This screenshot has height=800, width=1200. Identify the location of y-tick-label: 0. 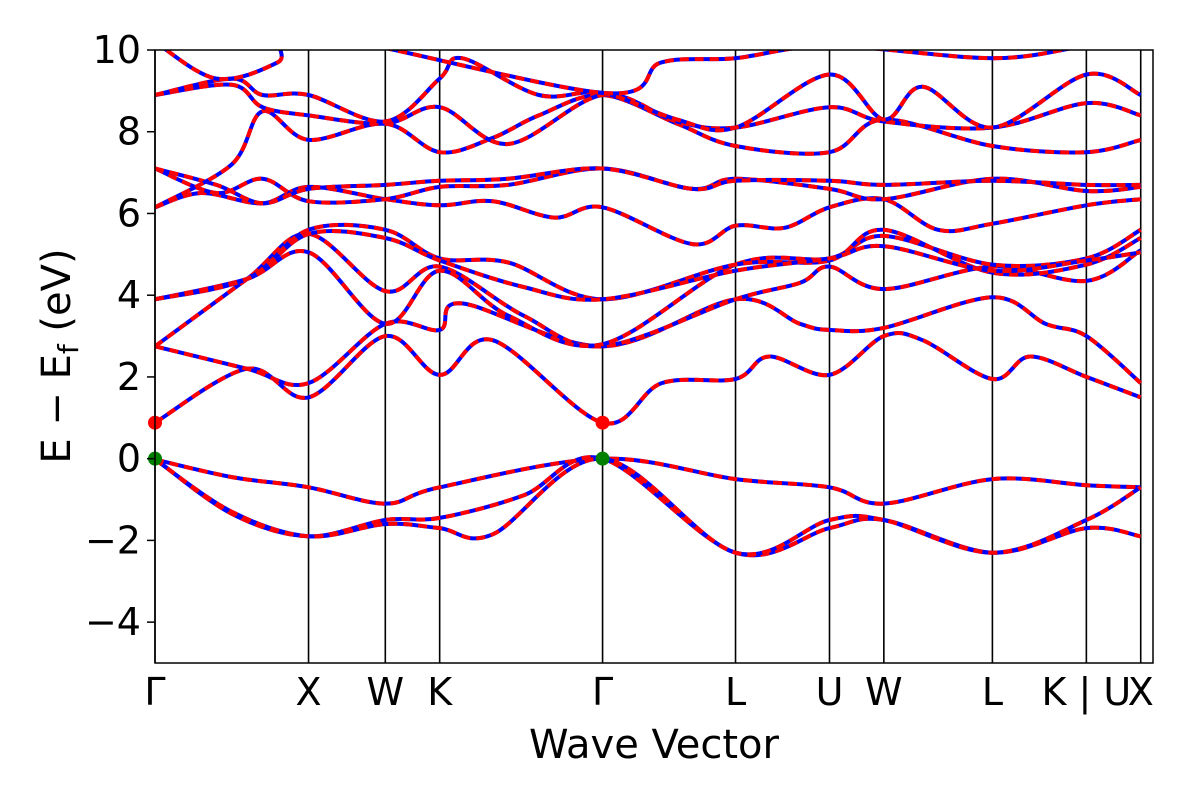
(129, 459).